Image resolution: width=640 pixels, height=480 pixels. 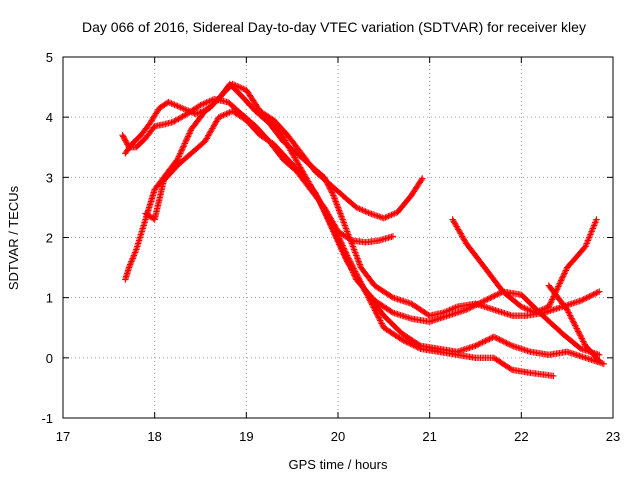 I want to click on y-tick-label: 2, so click(x=49, y=238).